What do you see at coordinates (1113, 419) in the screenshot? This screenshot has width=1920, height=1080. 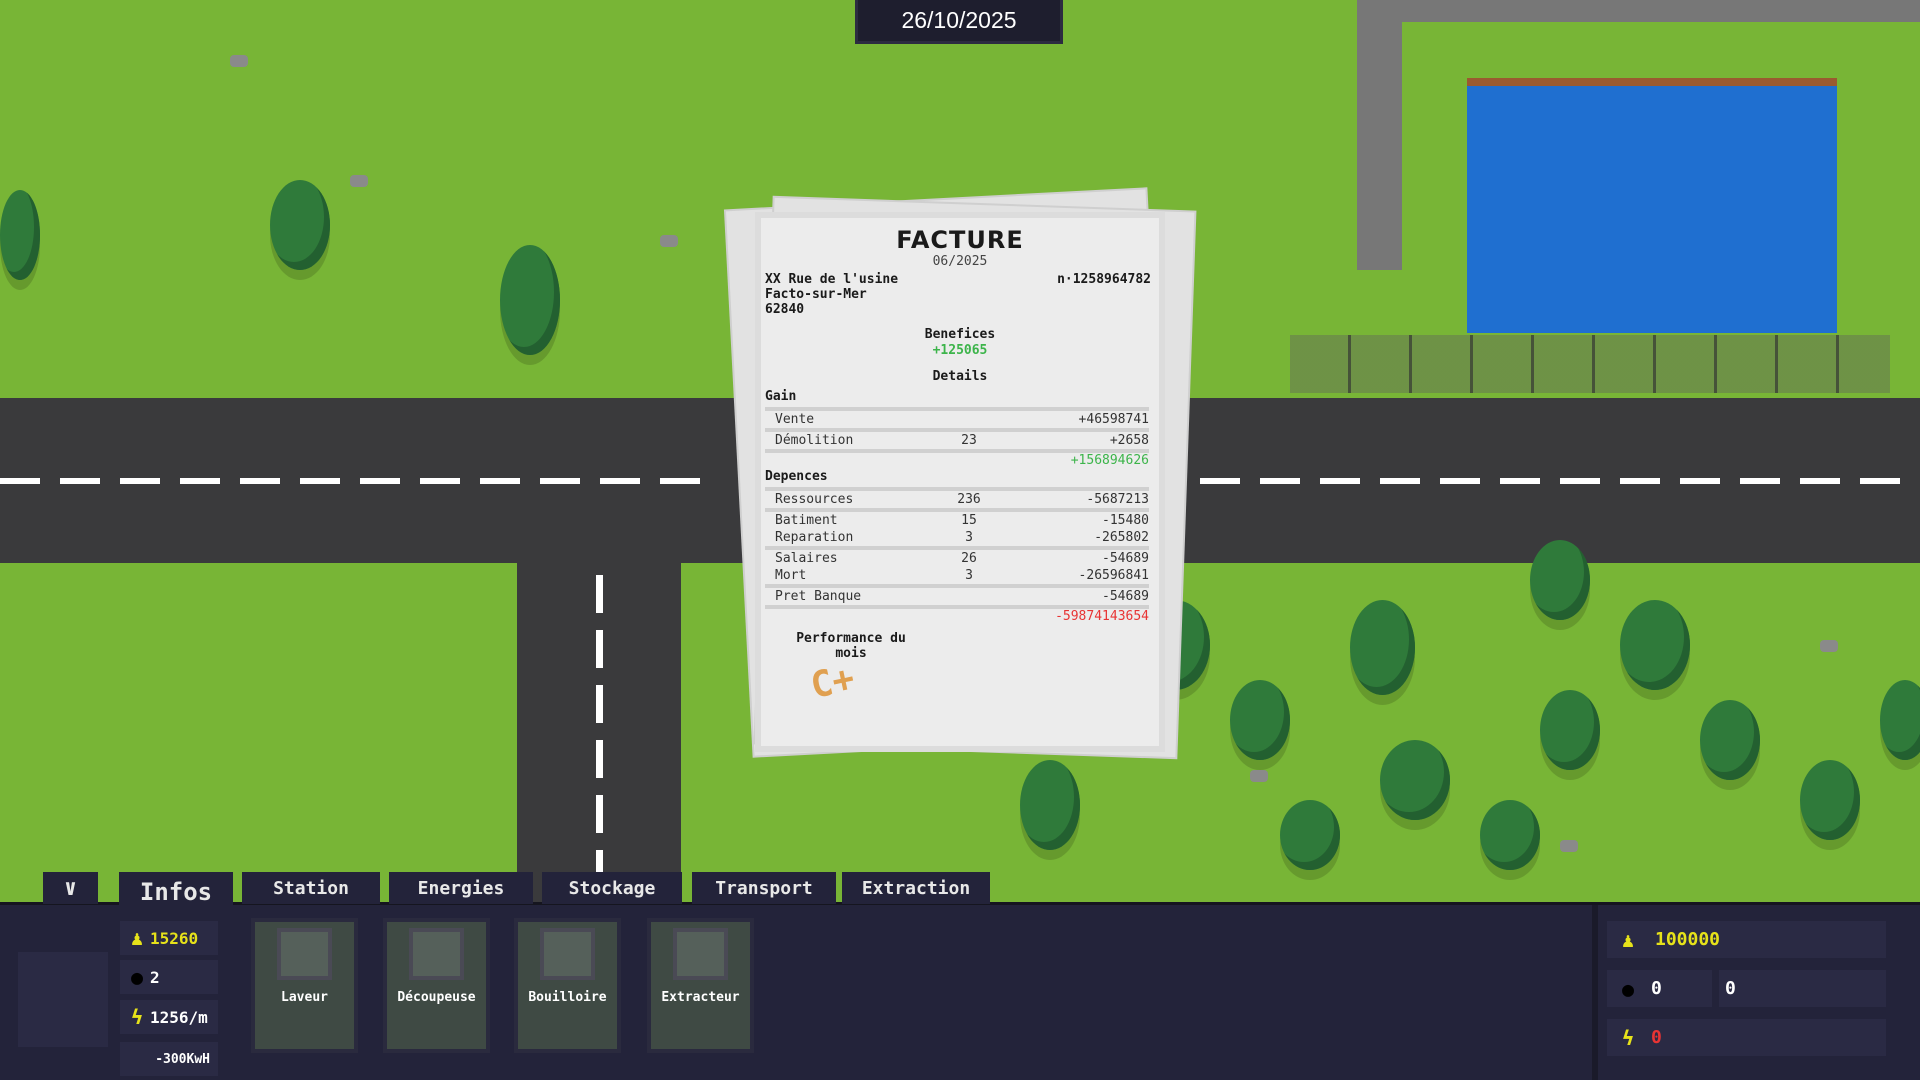 I see `invoice-cell-value: +46598741` at bounding box center [1113, 419].